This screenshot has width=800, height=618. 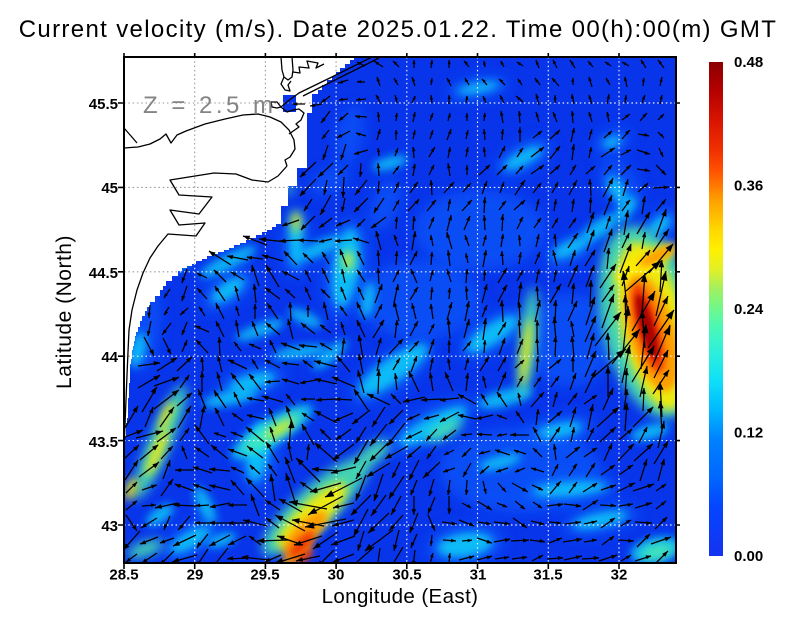 I want to click on svg-text: 30.5, so click(x=406, y=575).